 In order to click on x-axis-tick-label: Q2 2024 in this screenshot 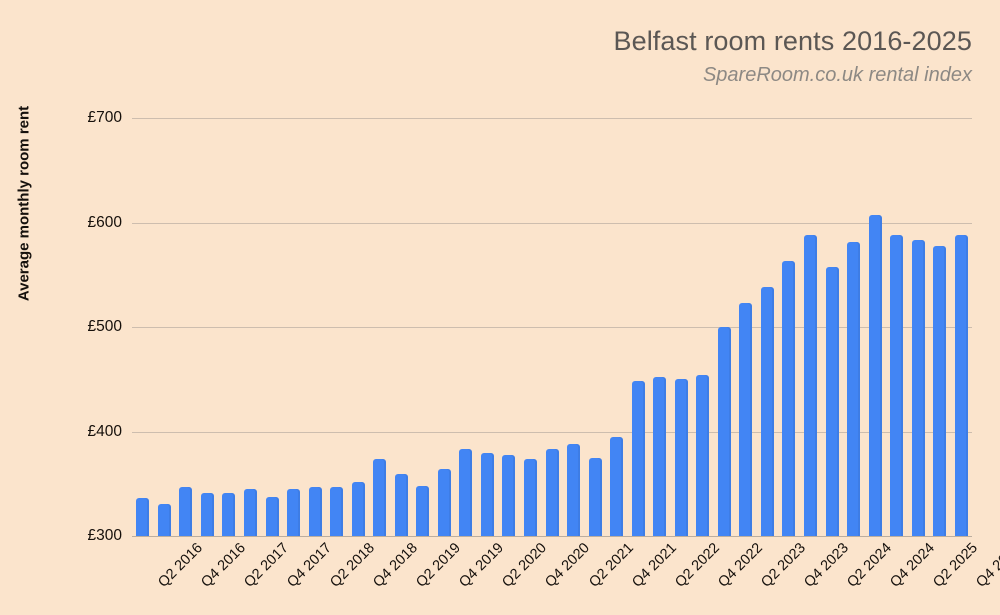, I will do `click(869, 565)`.